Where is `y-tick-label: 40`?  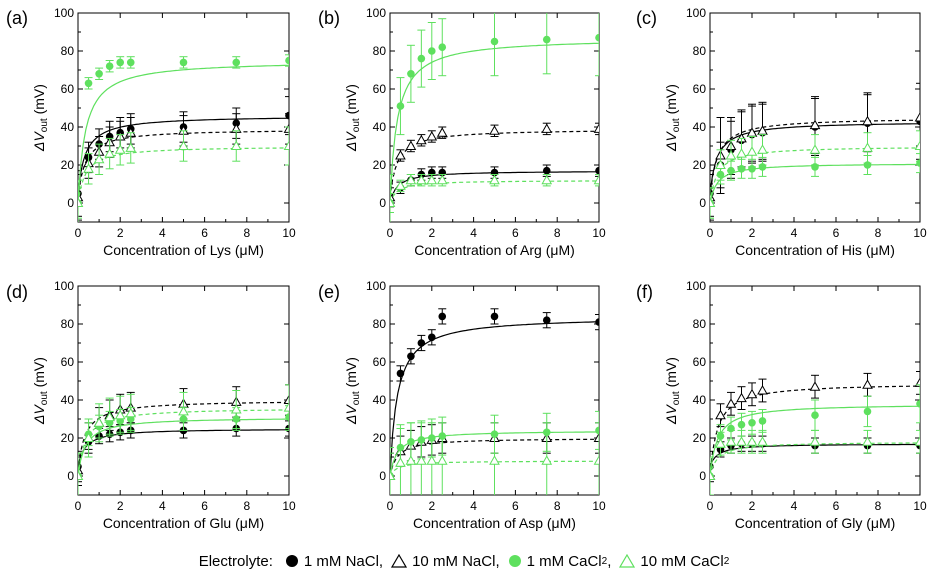 y-tick-label: 40 is located at coordinates (68, 127).